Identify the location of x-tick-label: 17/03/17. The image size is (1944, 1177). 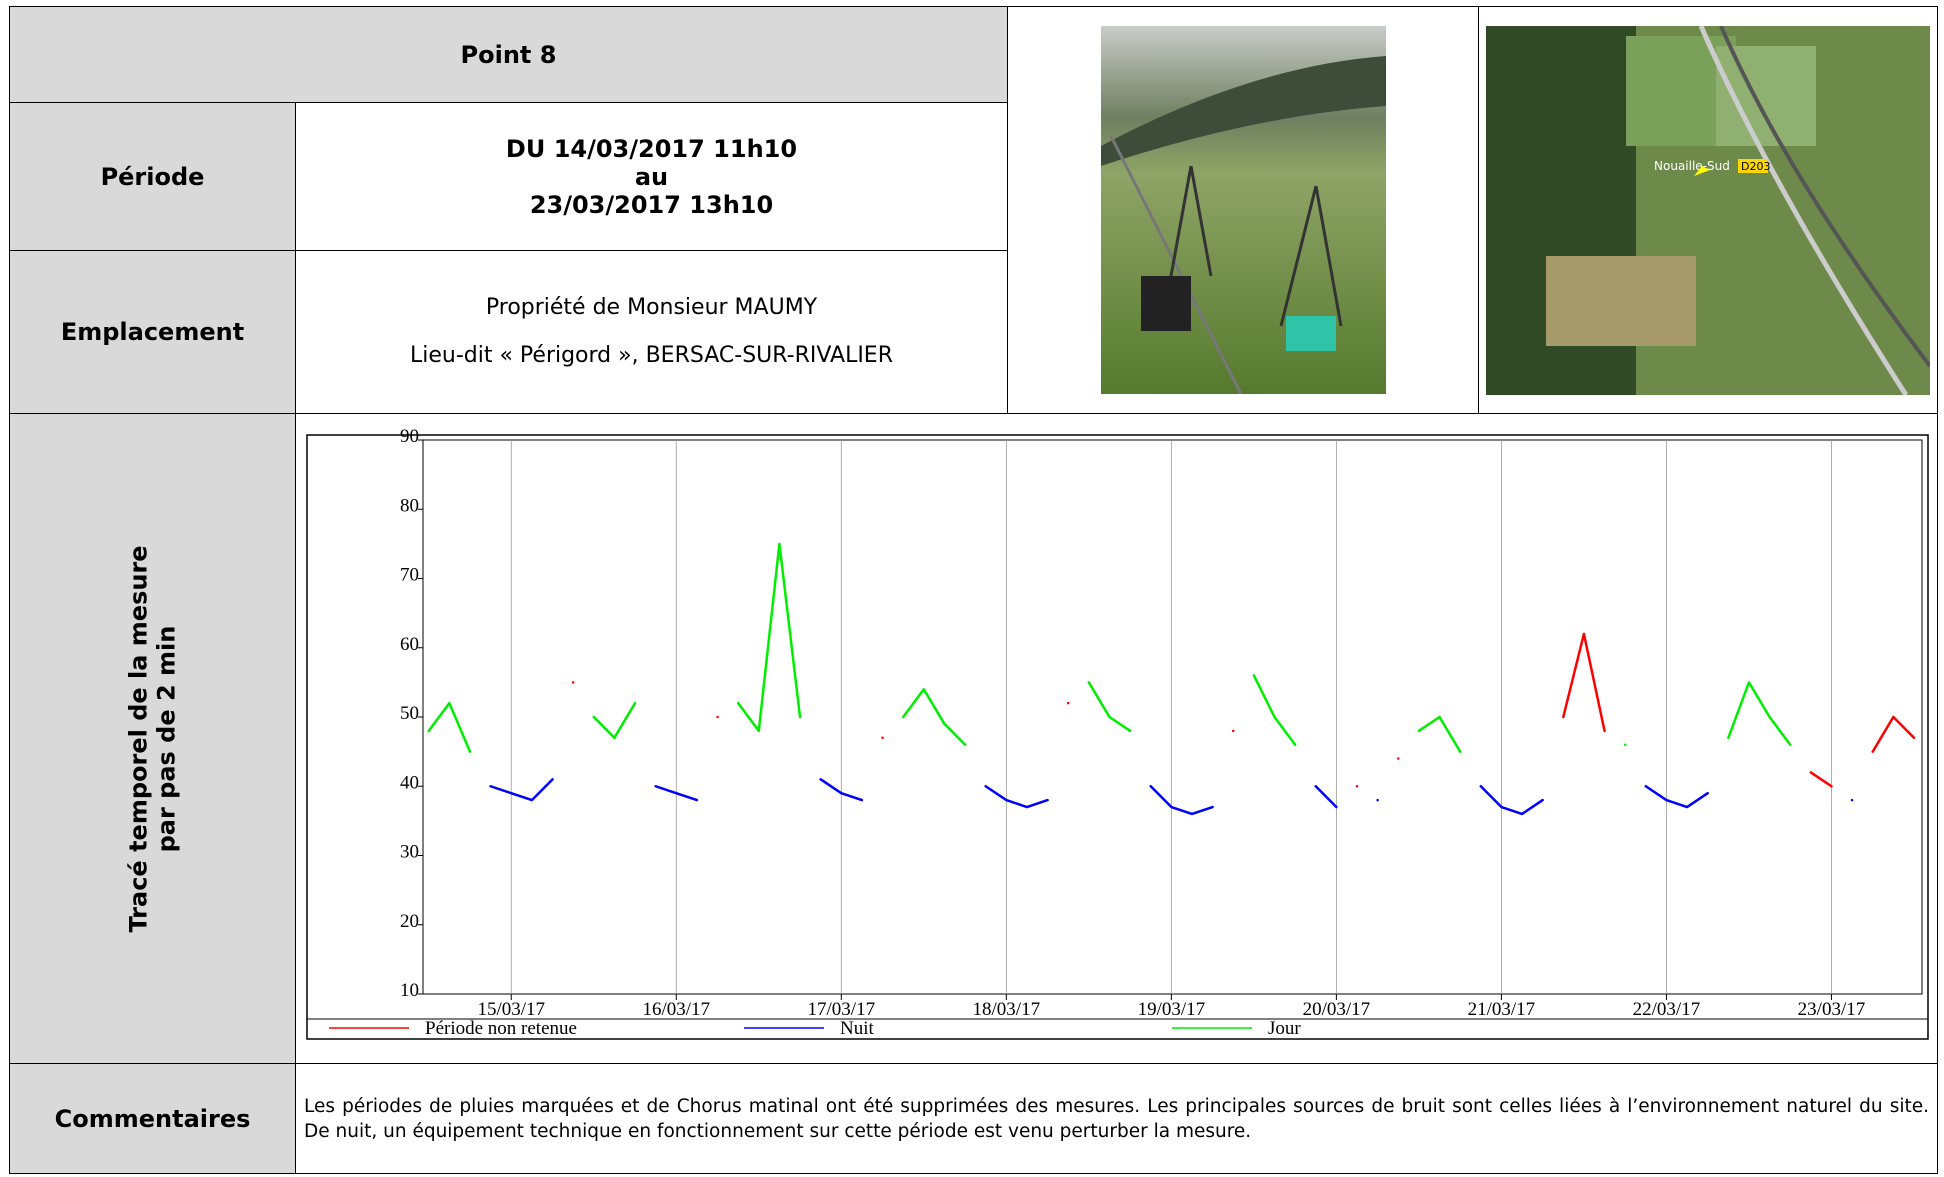
(842, 1009).